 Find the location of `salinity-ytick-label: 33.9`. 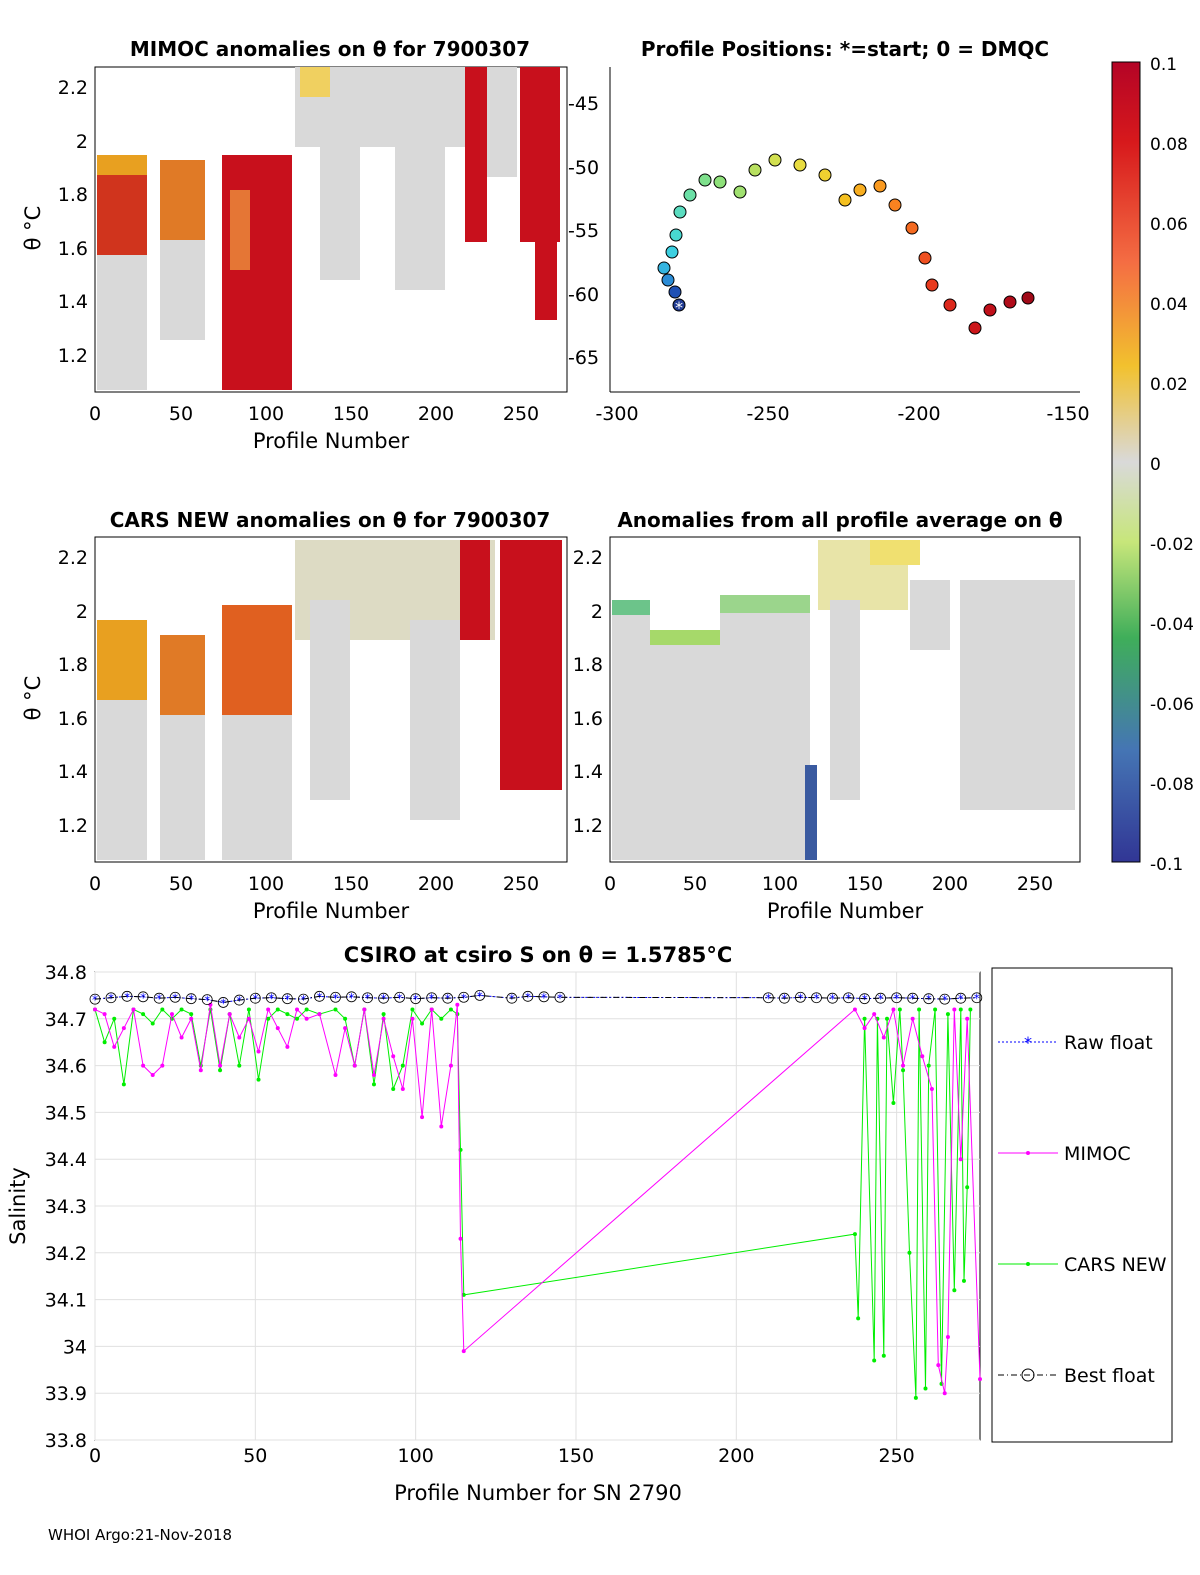

salinity-ytick-label: 33.9 is located at coordinates (66, 1394).